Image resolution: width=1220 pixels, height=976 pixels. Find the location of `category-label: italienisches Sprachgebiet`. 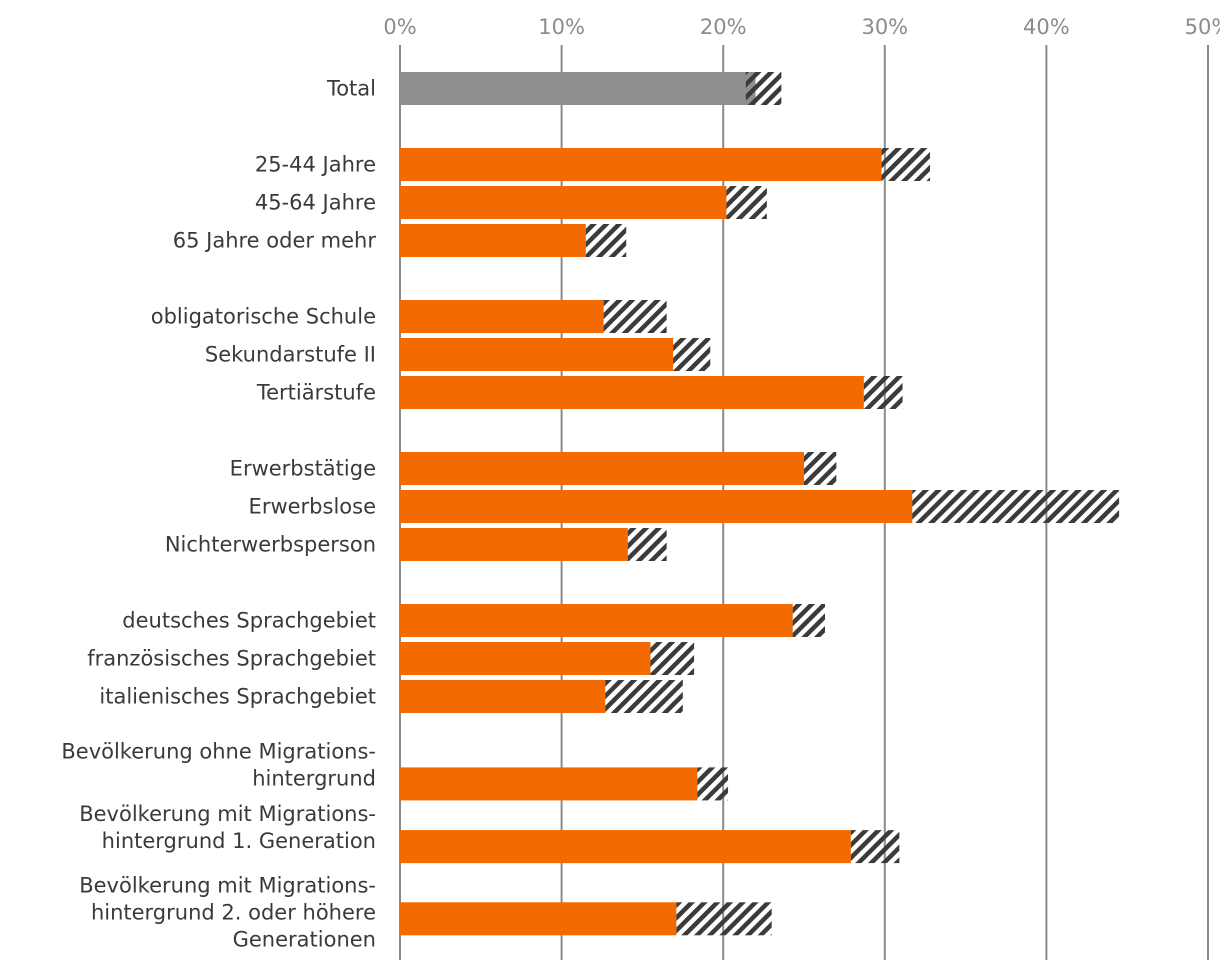

category-label: italienisches Sprachgebiet is located at coordinates (237, 697).